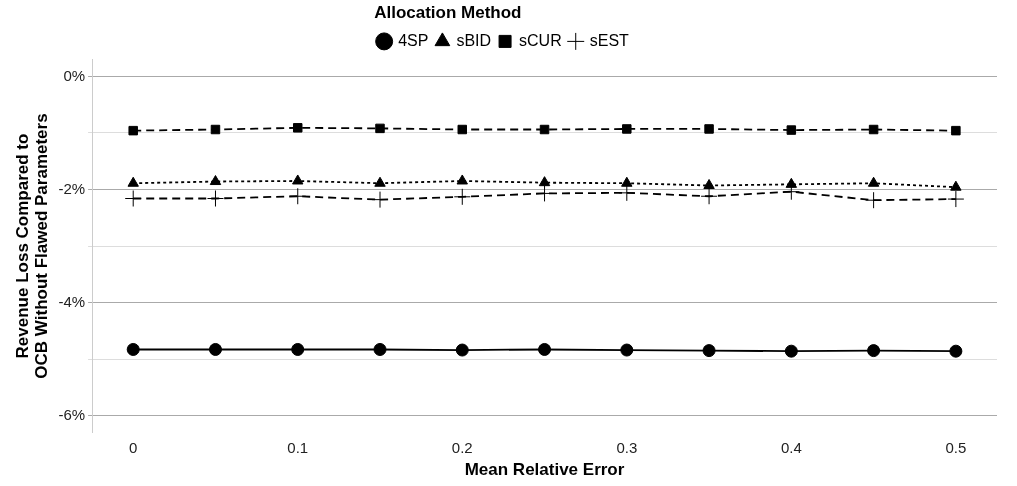 The width and height of the screenshot is (1017, 486). Describe the element at coordinates (544, 470) in the screenshot. I see `x-axis-title: Mean Relative Error` at that location.